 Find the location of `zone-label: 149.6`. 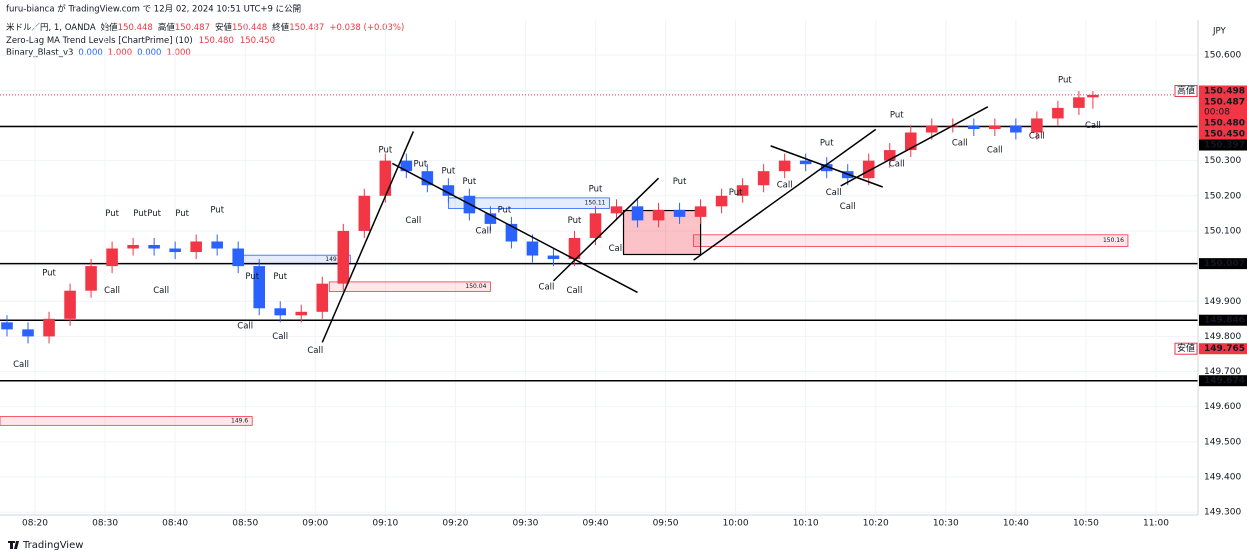

zone-label: 149.6 is located at coordinates (239, 420).